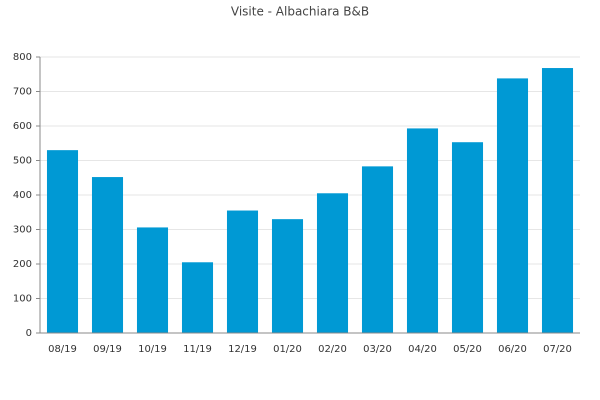  What do you see at coordinates (332, 349) in the screenshot?
I see `x-tick-label: 02/20` at bounding box center [332, 349].